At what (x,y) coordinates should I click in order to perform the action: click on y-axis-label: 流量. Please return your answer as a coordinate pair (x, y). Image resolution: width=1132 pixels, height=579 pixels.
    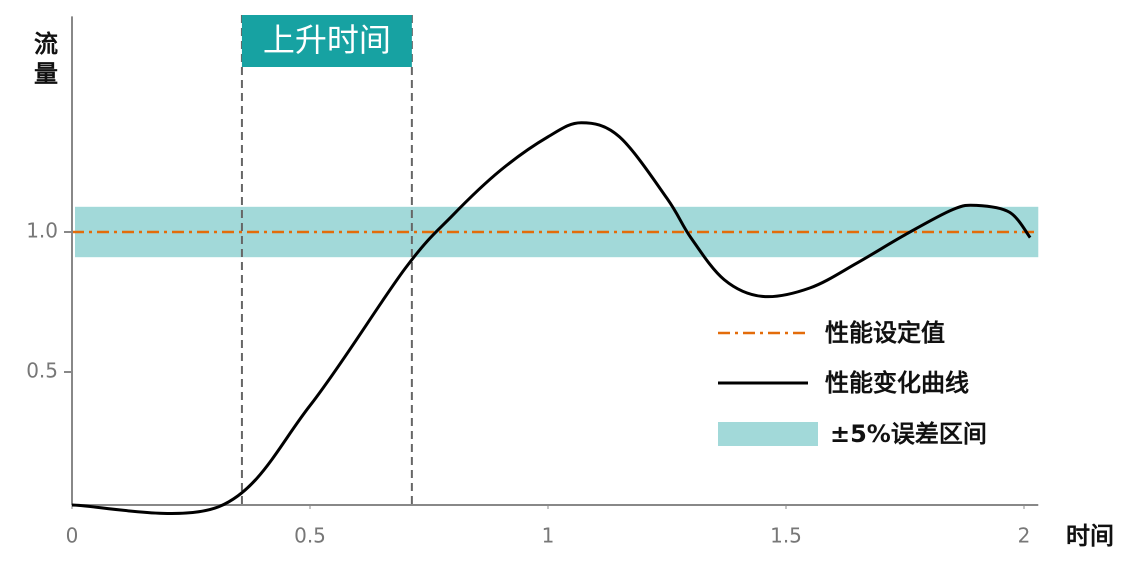
    Looking at the image, I should click on (46, 59).